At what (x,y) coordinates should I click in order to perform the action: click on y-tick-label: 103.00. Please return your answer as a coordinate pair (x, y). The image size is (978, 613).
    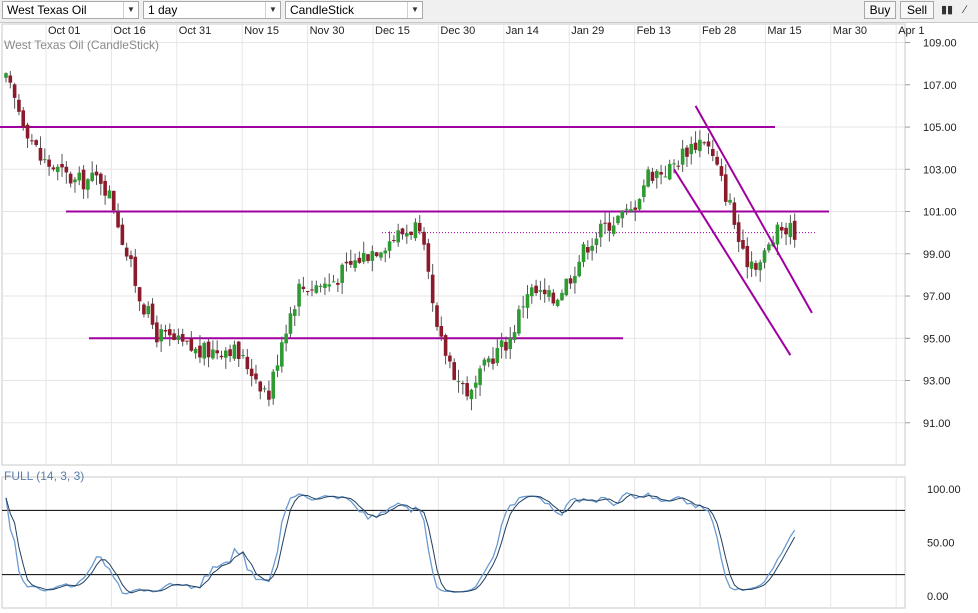
    Looking at the image, I should click on (940, 170).